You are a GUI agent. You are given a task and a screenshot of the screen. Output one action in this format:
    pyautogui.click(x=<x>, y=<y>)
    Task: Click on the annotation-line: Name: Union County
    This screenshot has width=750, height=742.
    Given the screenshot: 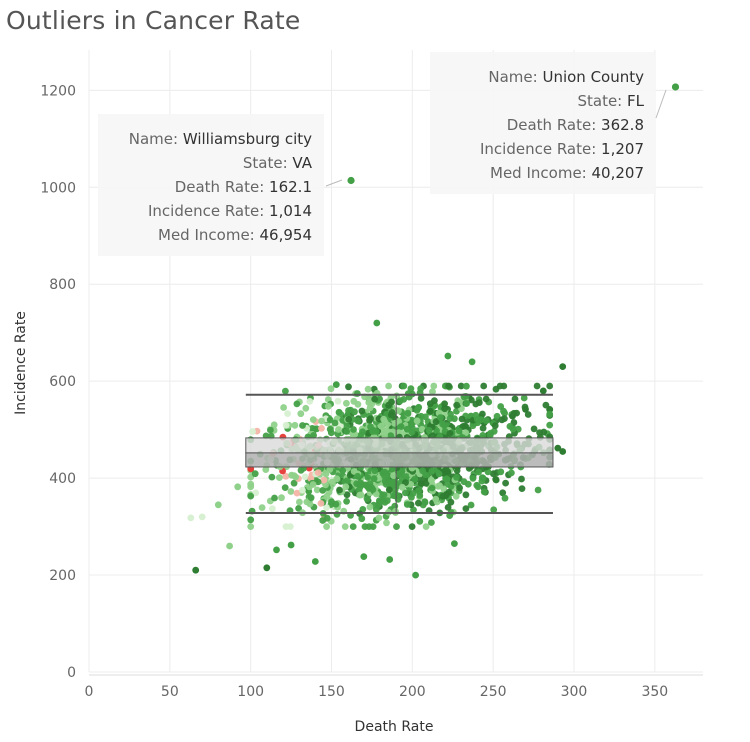 What is the action you would take?
    pyautogui.click(x=566, y=77)
    